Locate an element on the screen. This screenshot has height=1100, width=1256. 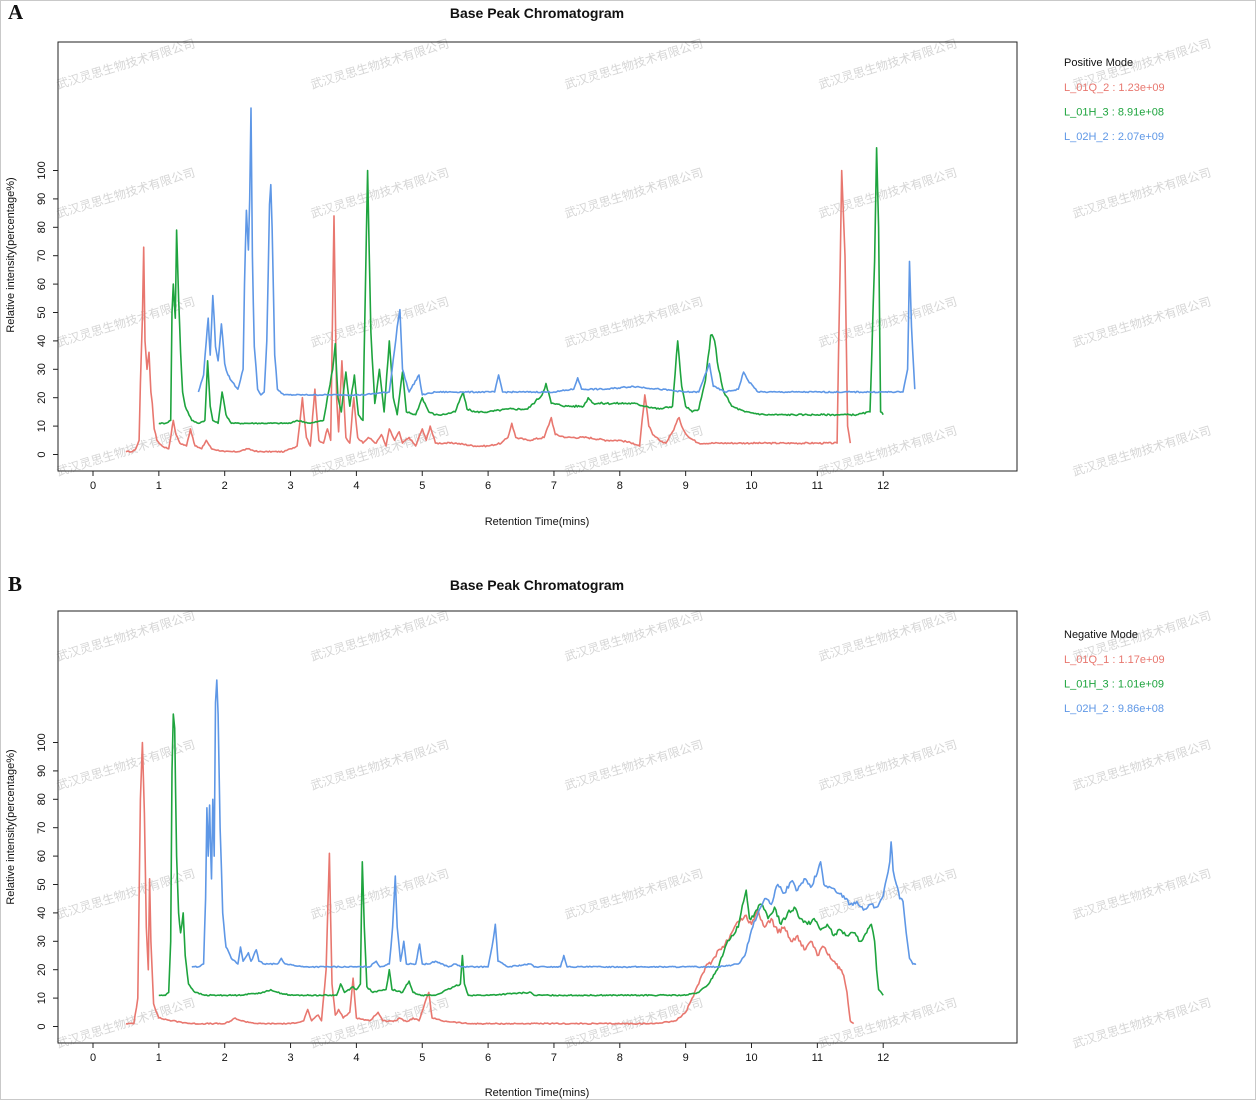
y-tick-label: 100 is located at coordinates (42, 170).